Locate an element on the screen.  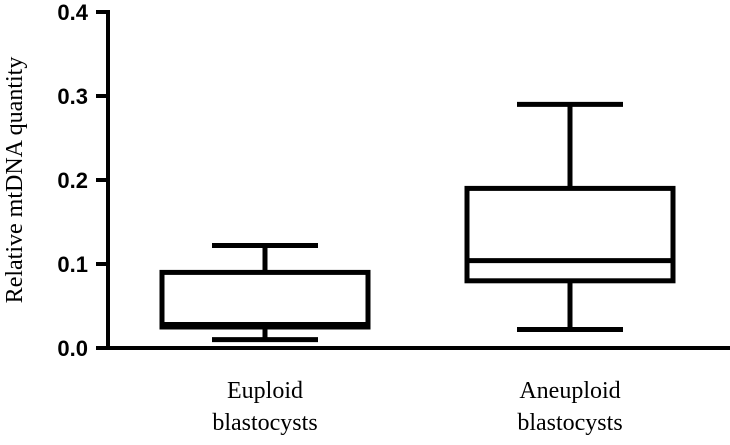
y-tick-label: 0.0 is located at coordinates (72, 348).